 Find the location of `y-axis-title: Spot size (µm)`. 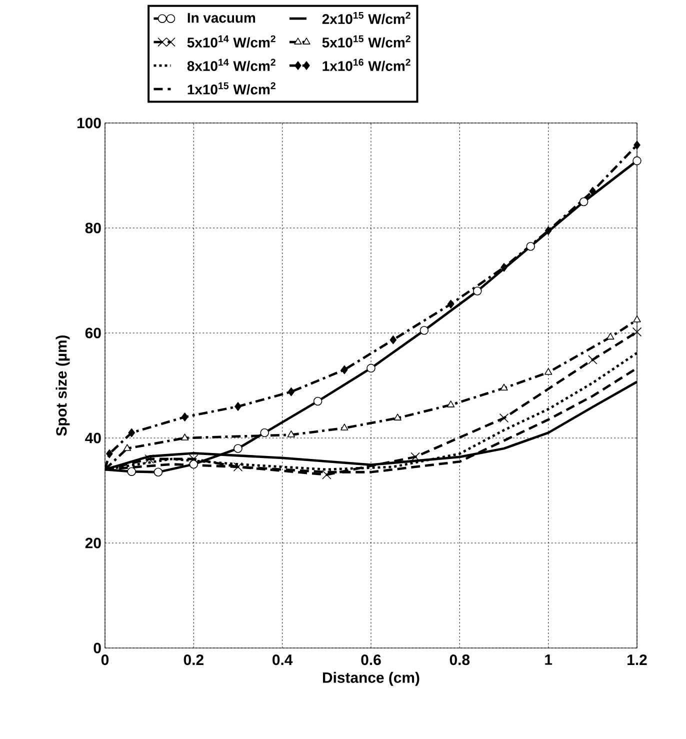

y-axis-title: Spot size (µm) is located at coordinates (63, 385).